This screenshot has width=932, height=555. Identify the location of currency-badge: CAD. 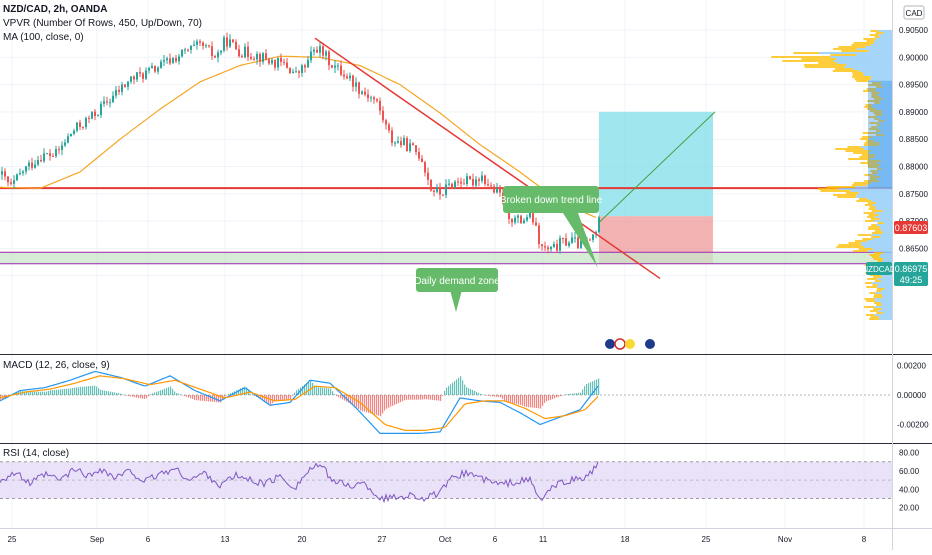
(914, 12).